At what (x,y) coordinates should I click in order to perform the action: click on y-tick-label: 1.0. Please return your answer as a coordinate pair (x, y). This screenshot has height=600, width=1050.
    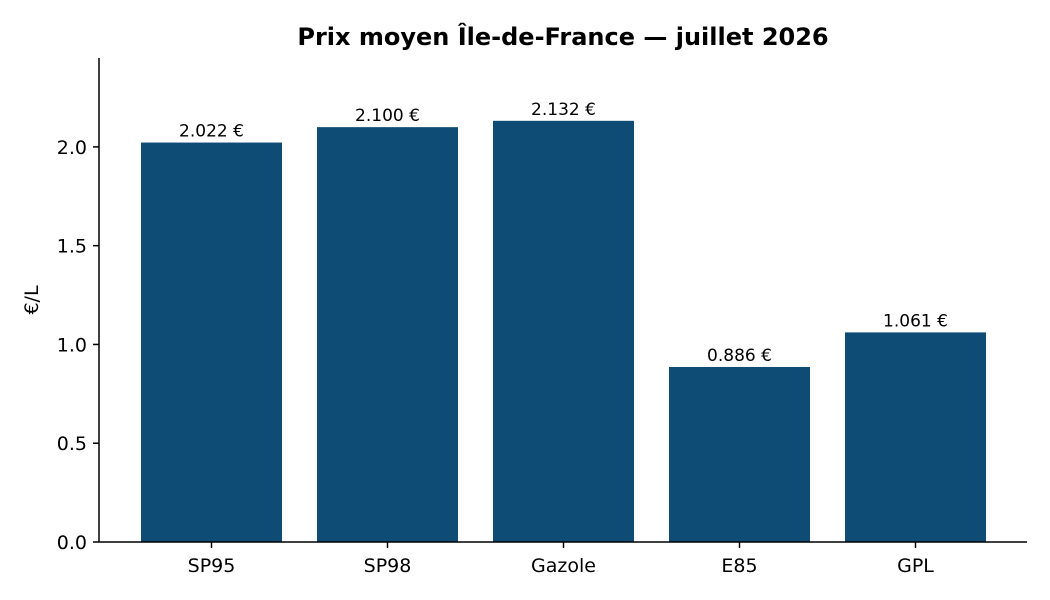
    Looking at the image, I should click on (72, 345).